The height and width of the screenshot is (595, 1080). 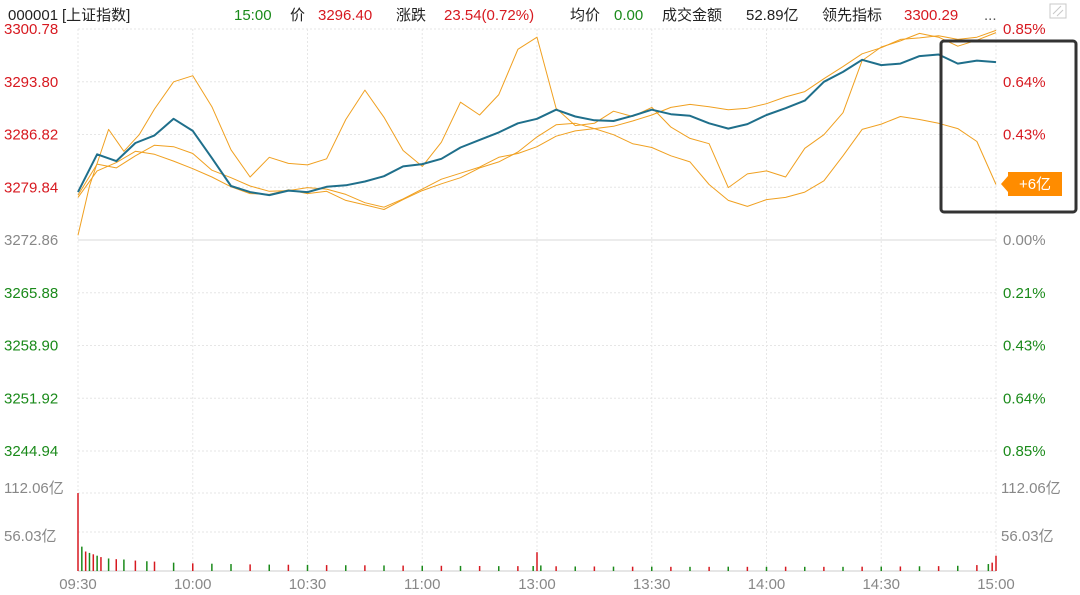 I want to click on y-tick-left: 3244.94, so click(x=31, y=451).